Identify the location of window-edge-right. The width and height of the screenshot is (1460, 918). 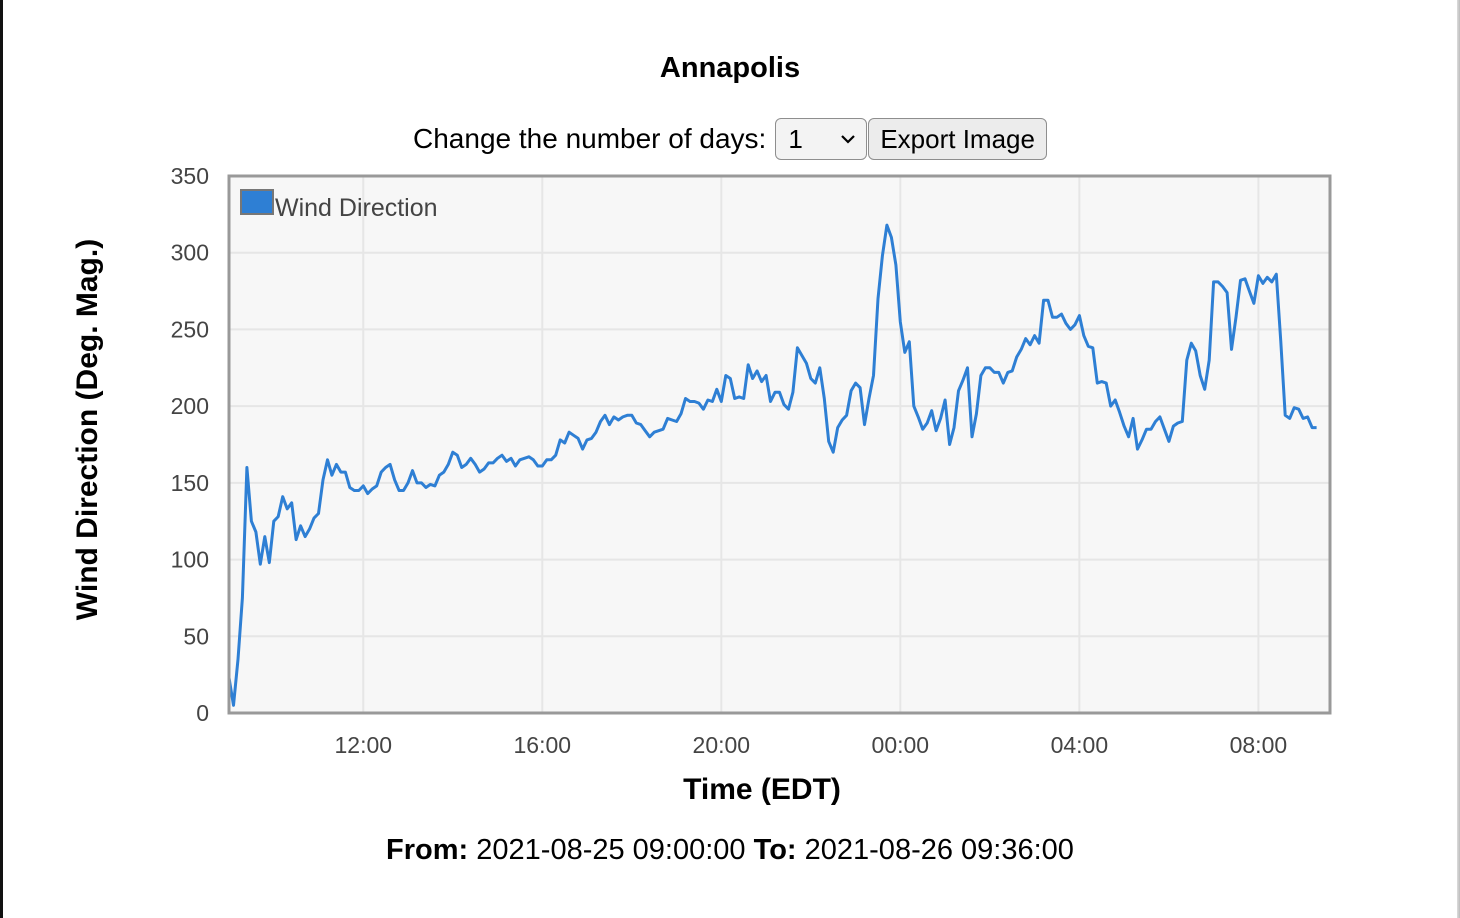
(1458, 459).